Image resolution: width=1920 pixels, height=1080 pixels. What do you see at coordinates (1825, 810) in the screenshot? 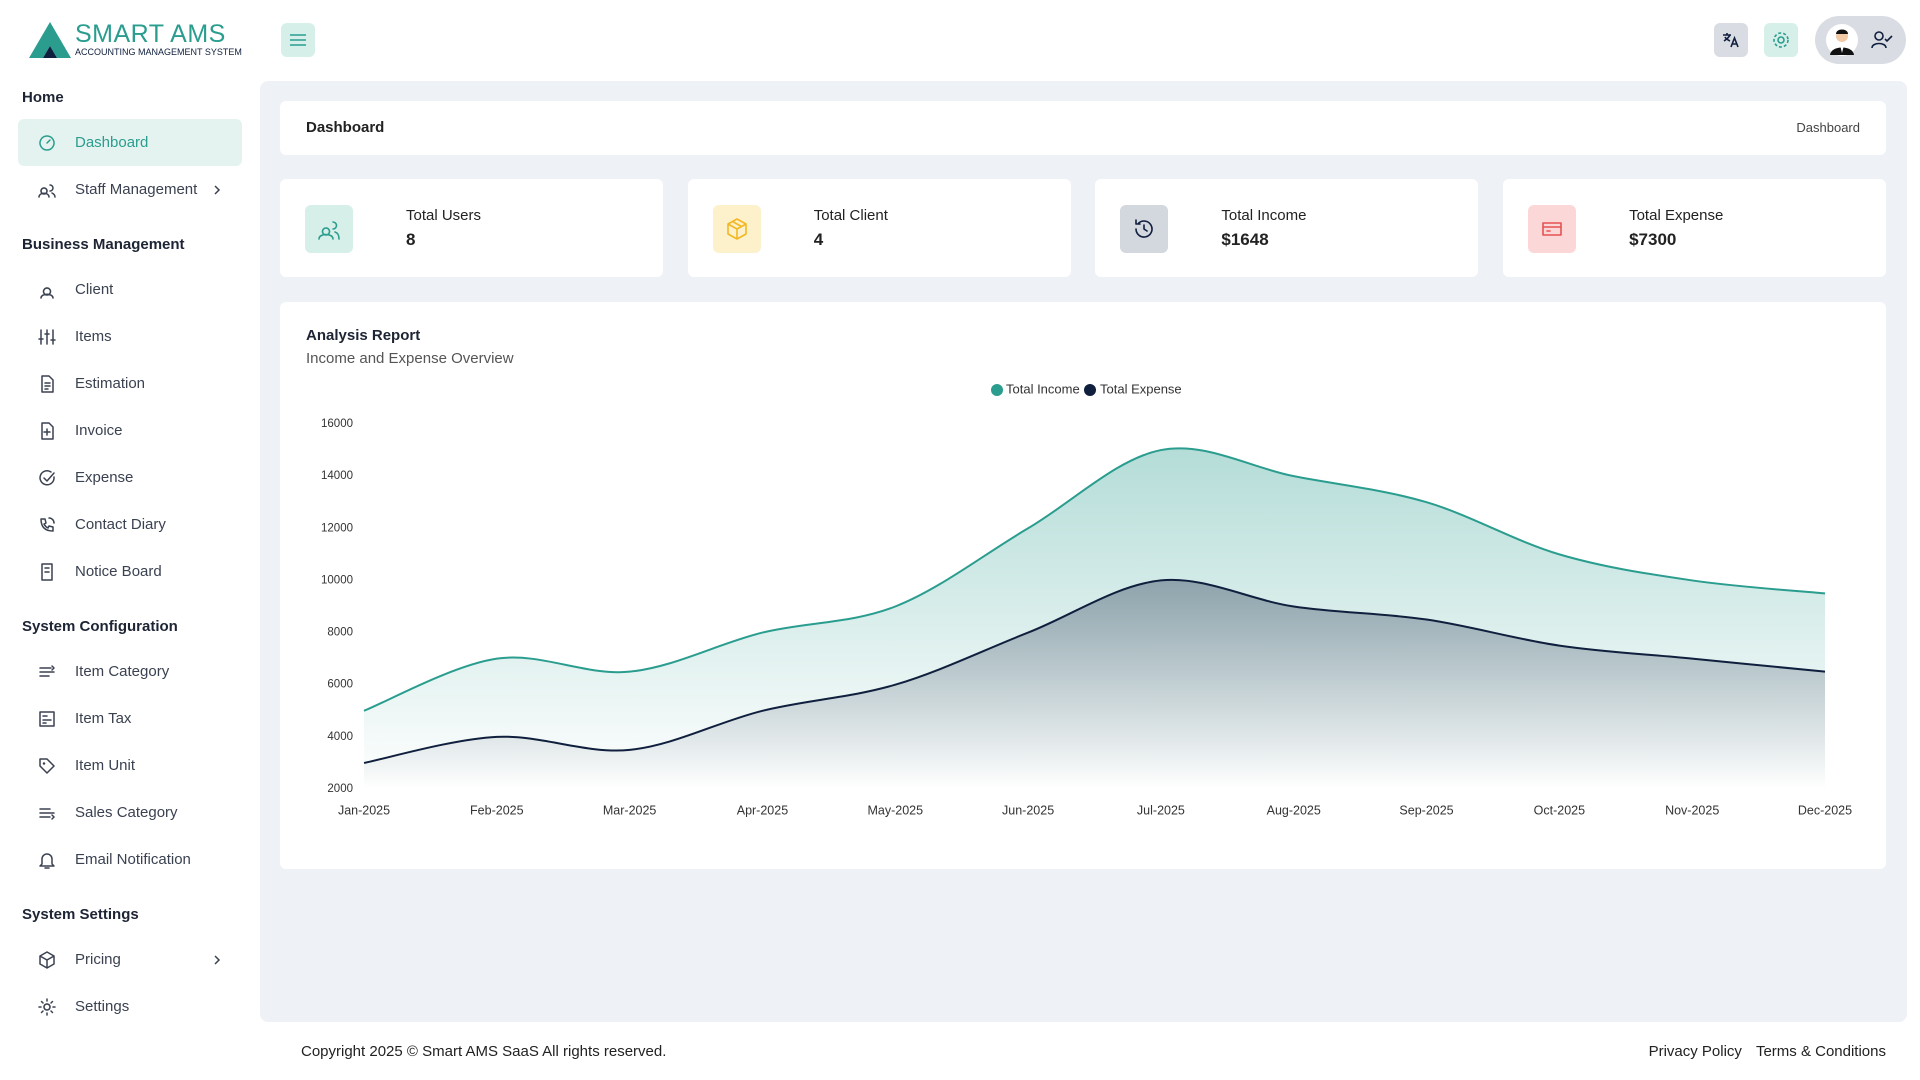
I see `x-tick-label: Dec-2025` at bounding box center [1825, 810].